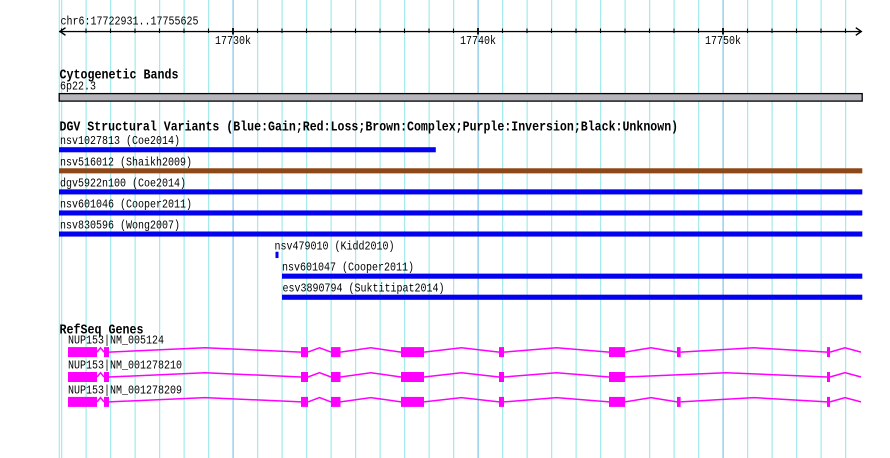  What do you see at coordinates (125, 390) in the screenshot?
I see `svg-text: NUP153|NM_001278209` at bounding box center [125, 390].